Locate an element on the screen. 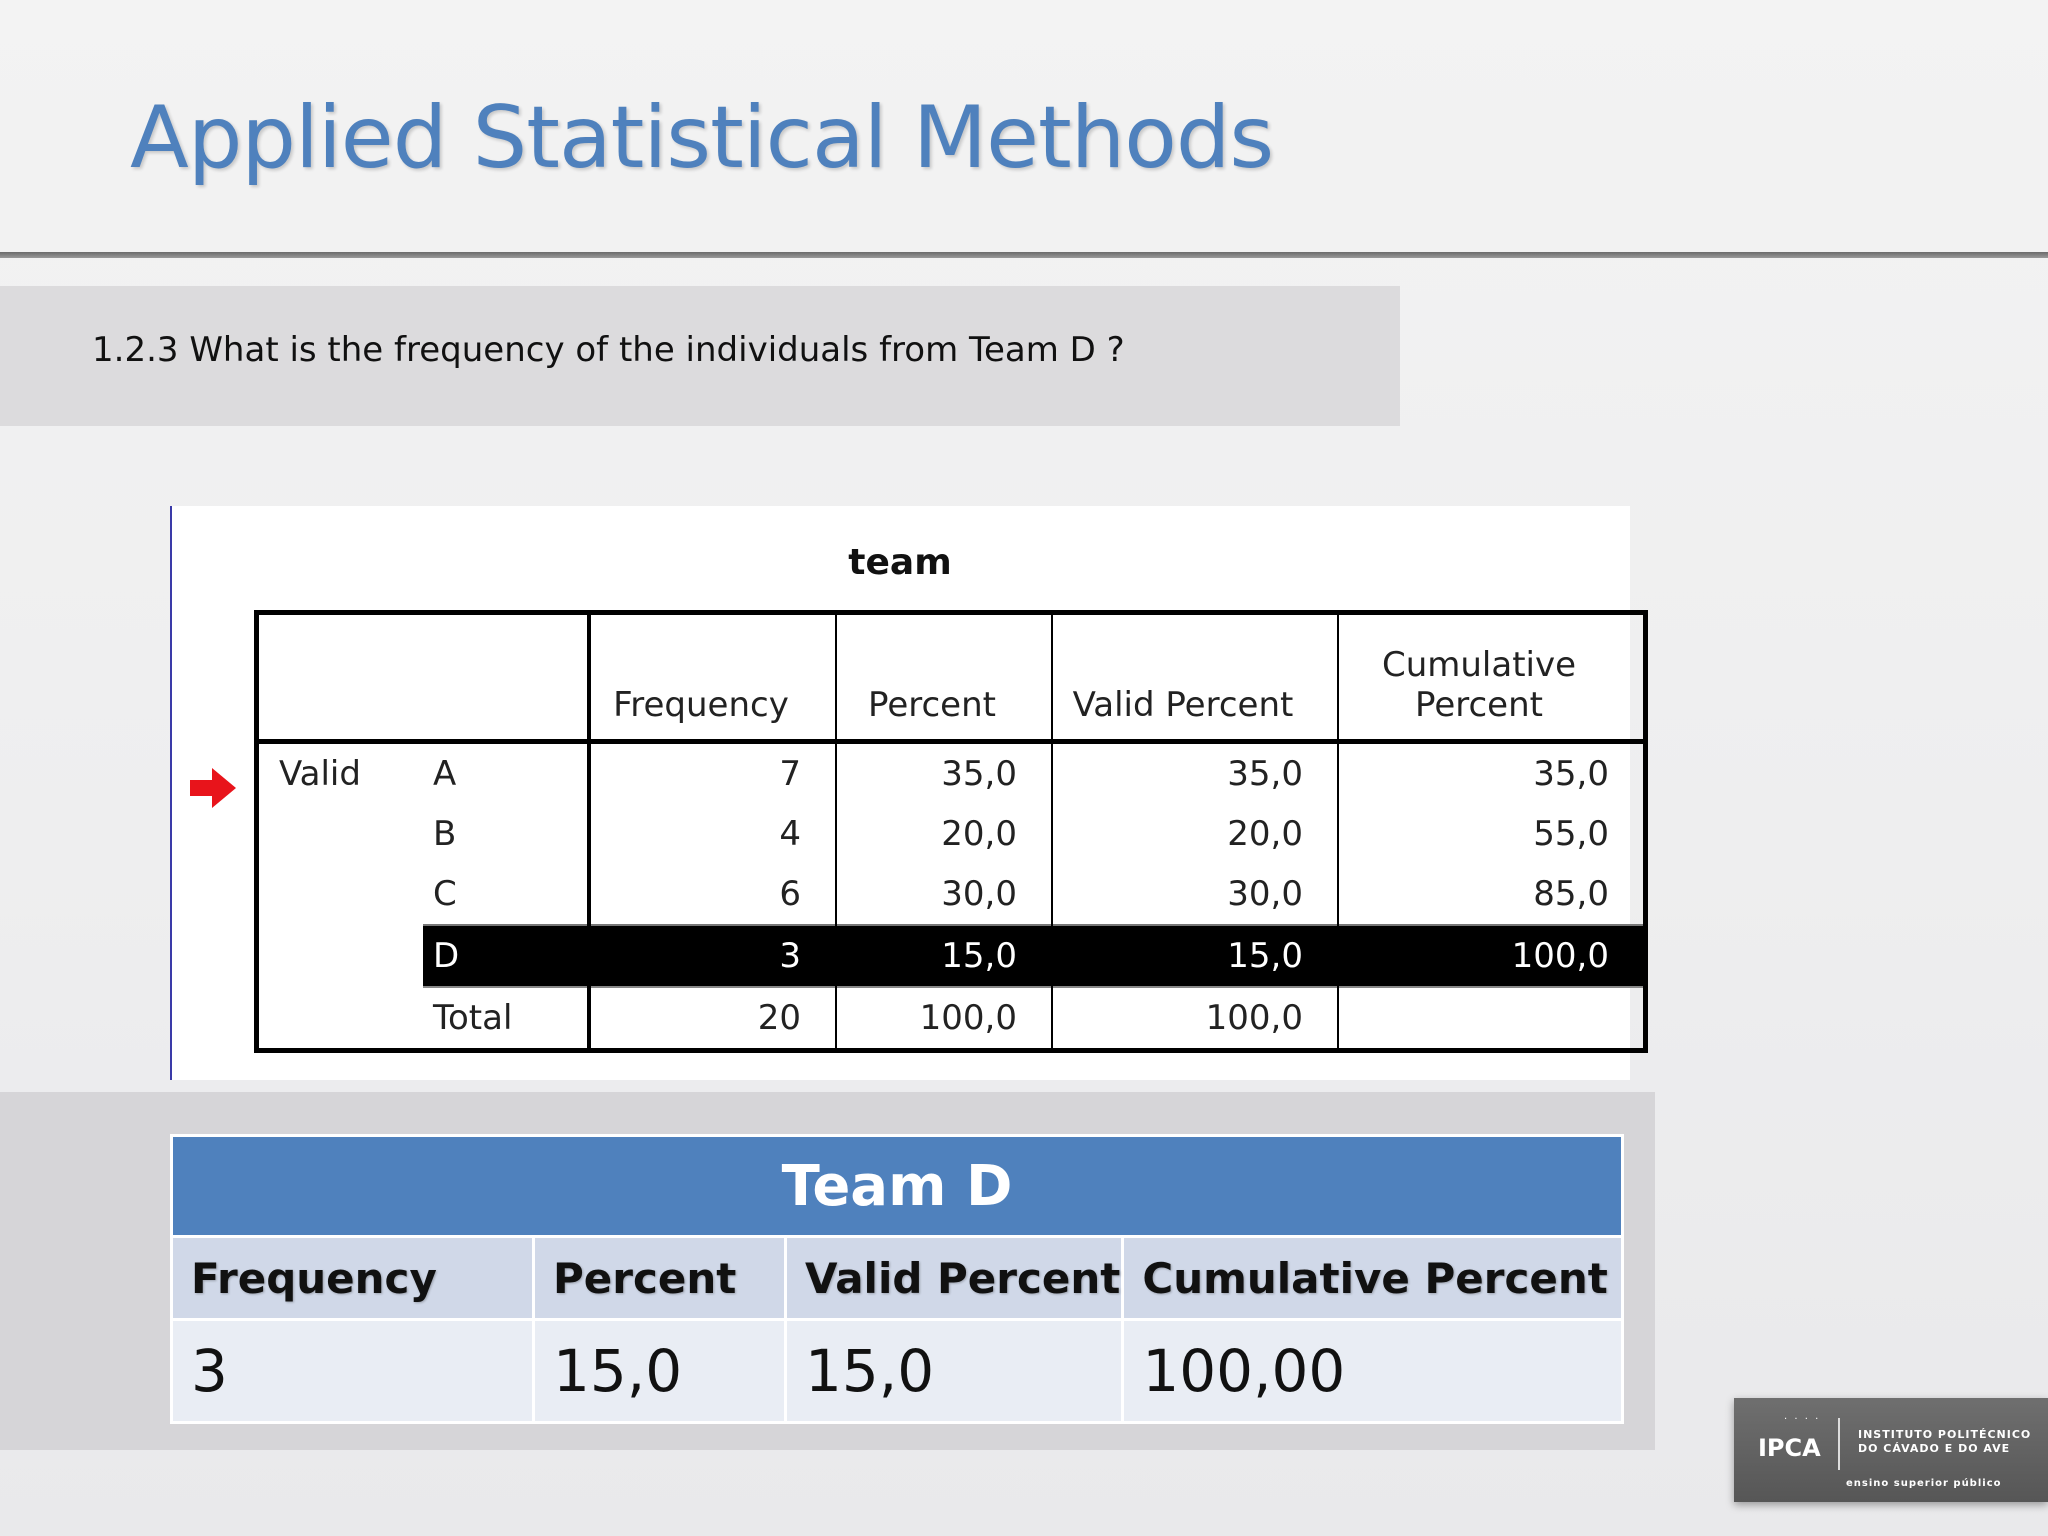 The width and height of the screenshot is (2048, 1536). question-band is located at coordinates (700, 356).